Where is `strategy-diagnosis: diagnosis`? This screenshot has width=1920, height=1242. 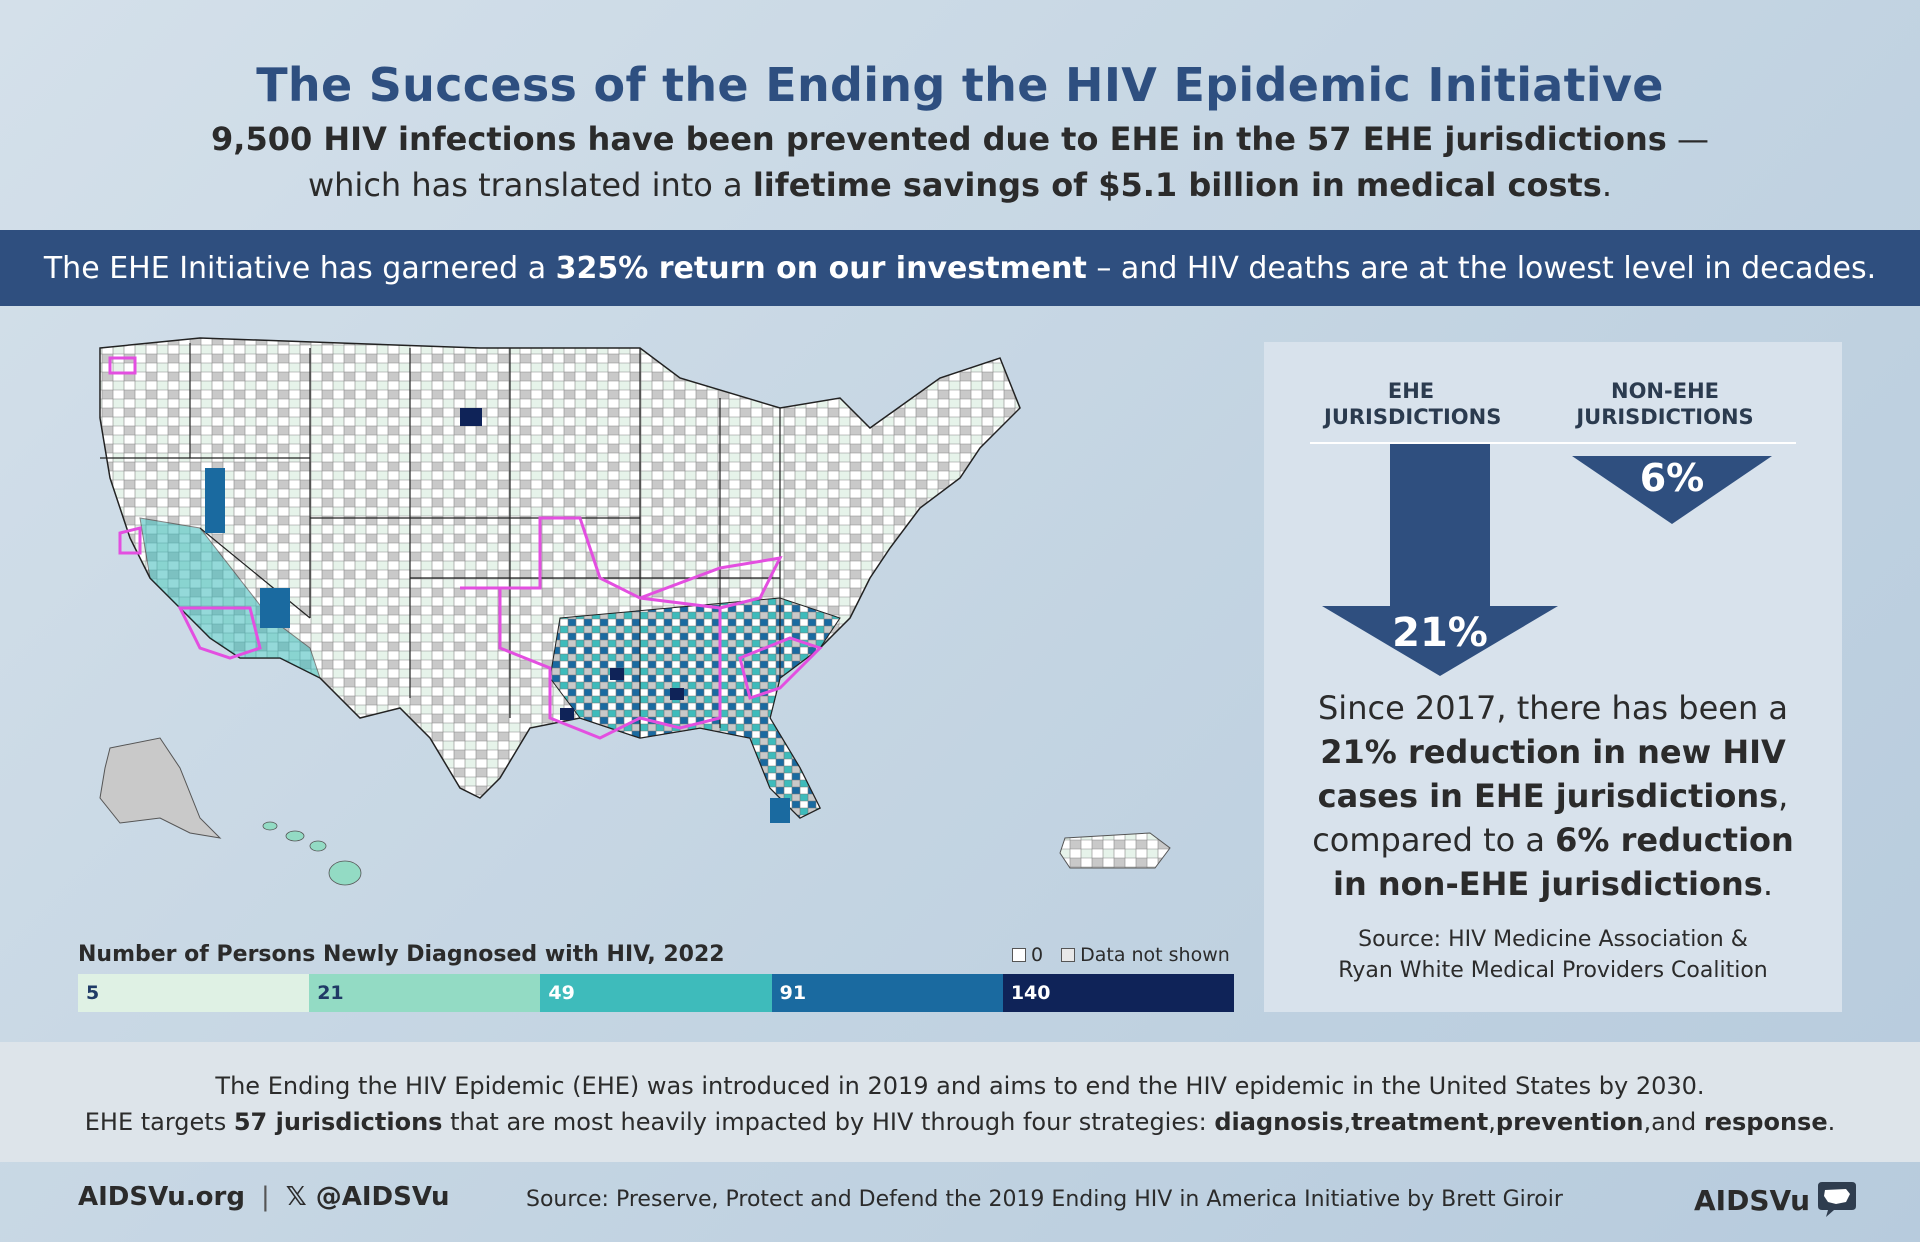 strategy-diagnosis: diagnosis is located at coordinates (1279, 1122).